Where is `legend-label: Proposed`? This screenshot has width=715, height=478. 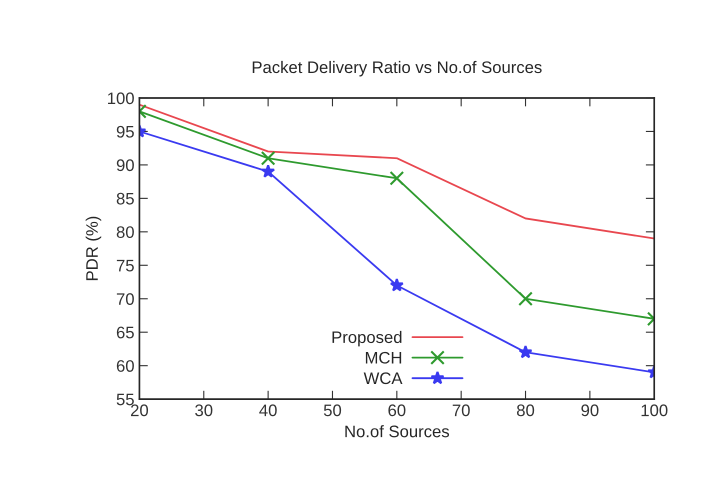 legend-label: Proposed is located at coordinates (367, 338).